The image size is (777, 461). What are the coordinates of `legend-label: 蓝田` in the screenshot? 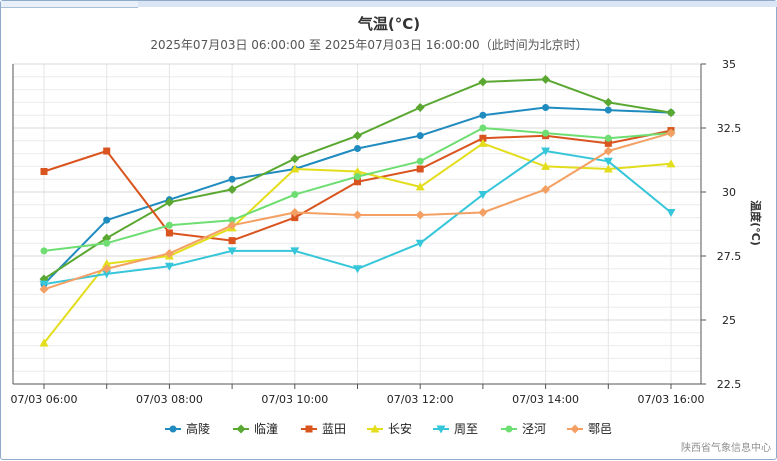 It's located at (334, 429).